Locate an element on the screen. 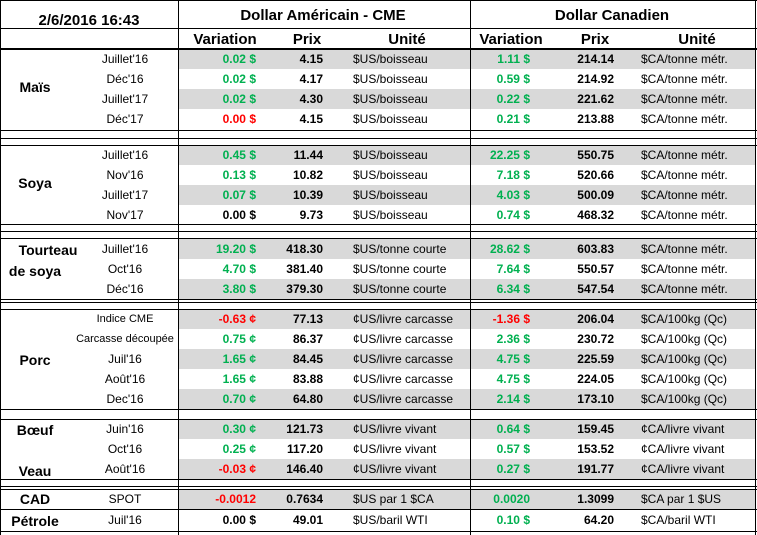  usd-variation-header: Variation is located at coordinates (225, 39).